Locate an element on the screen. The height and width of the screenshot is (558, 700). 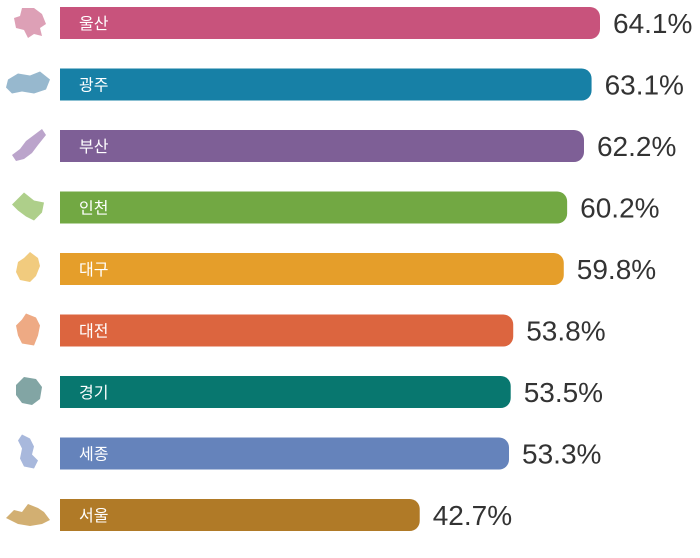
ulsan-map-icon is located at coordinates (30, 23).